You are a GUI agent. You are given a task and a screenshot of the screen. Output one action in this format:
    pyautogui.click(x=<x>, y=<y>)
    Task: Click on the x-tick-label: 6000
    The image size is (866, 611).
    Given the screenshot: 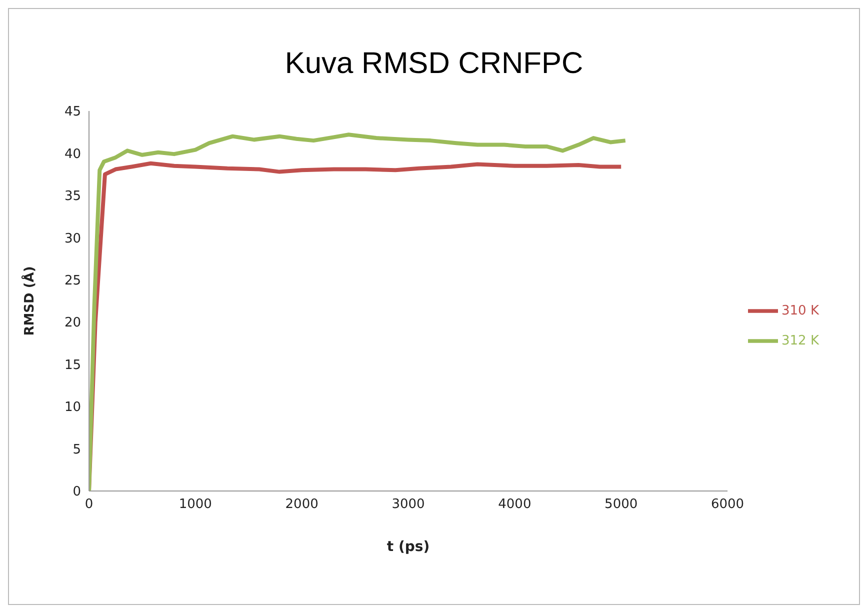 What is the action you would take?
    pyautogui.click(x=727, y=504)
    